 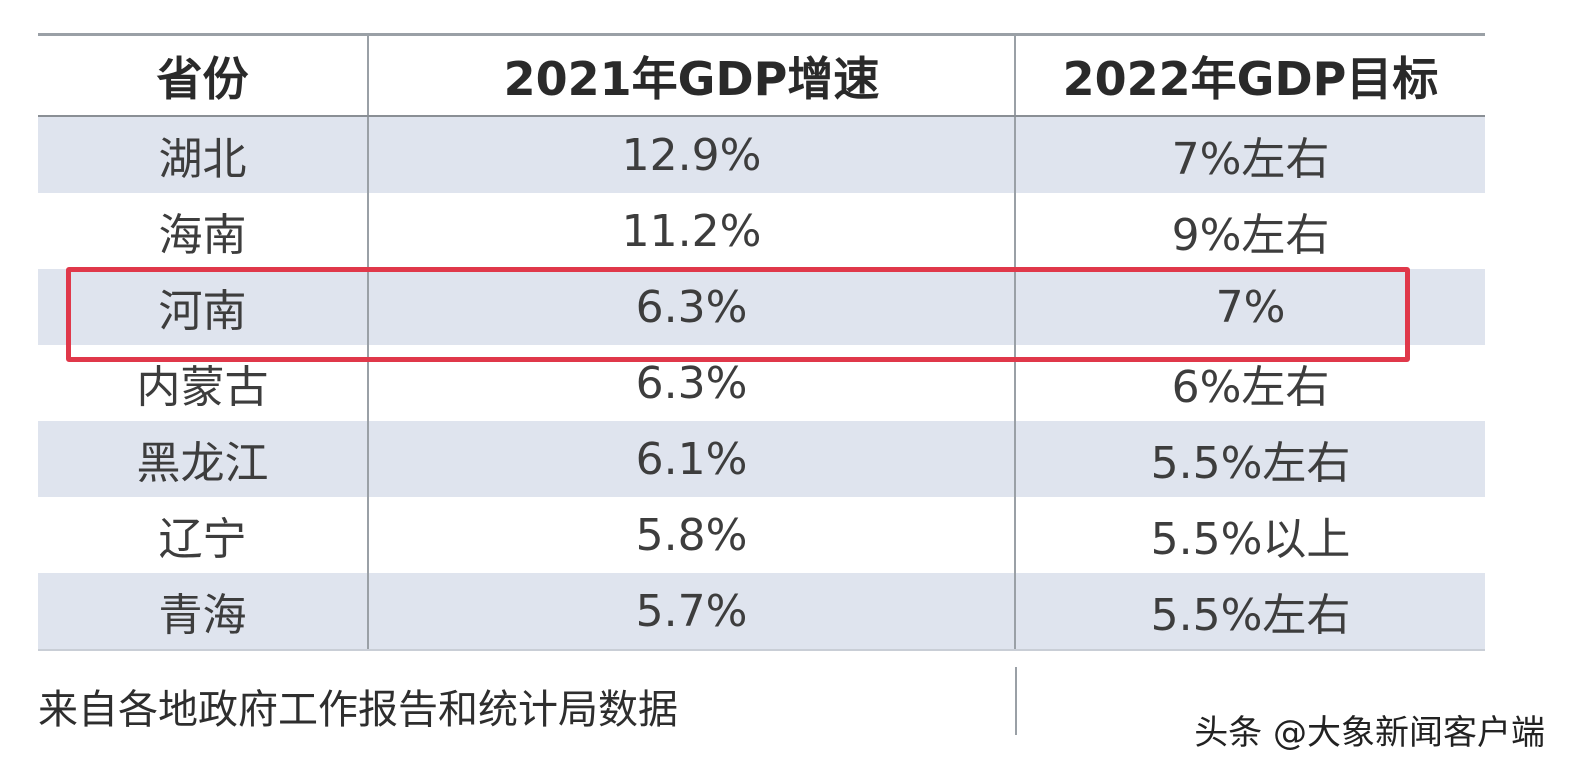 What do you see at coordinates (203, 75) in the screenshot?
I see `header-province: 省份` at bounding box center [203, 75].